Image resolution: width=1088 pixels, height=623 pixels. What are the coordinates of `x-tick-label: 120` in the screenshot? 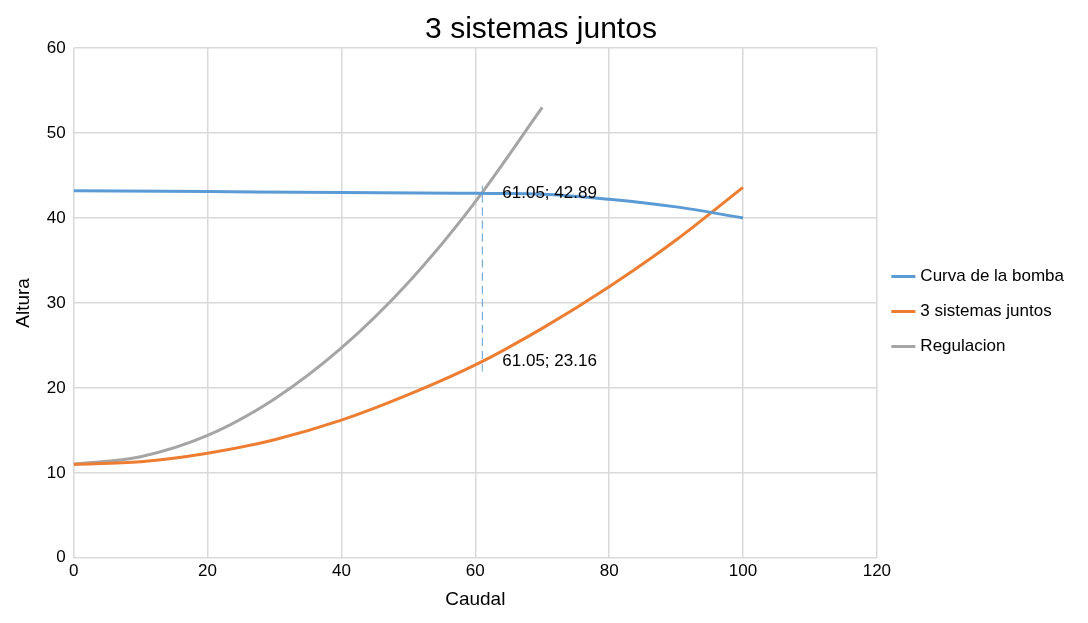 It's located at (877, 570).